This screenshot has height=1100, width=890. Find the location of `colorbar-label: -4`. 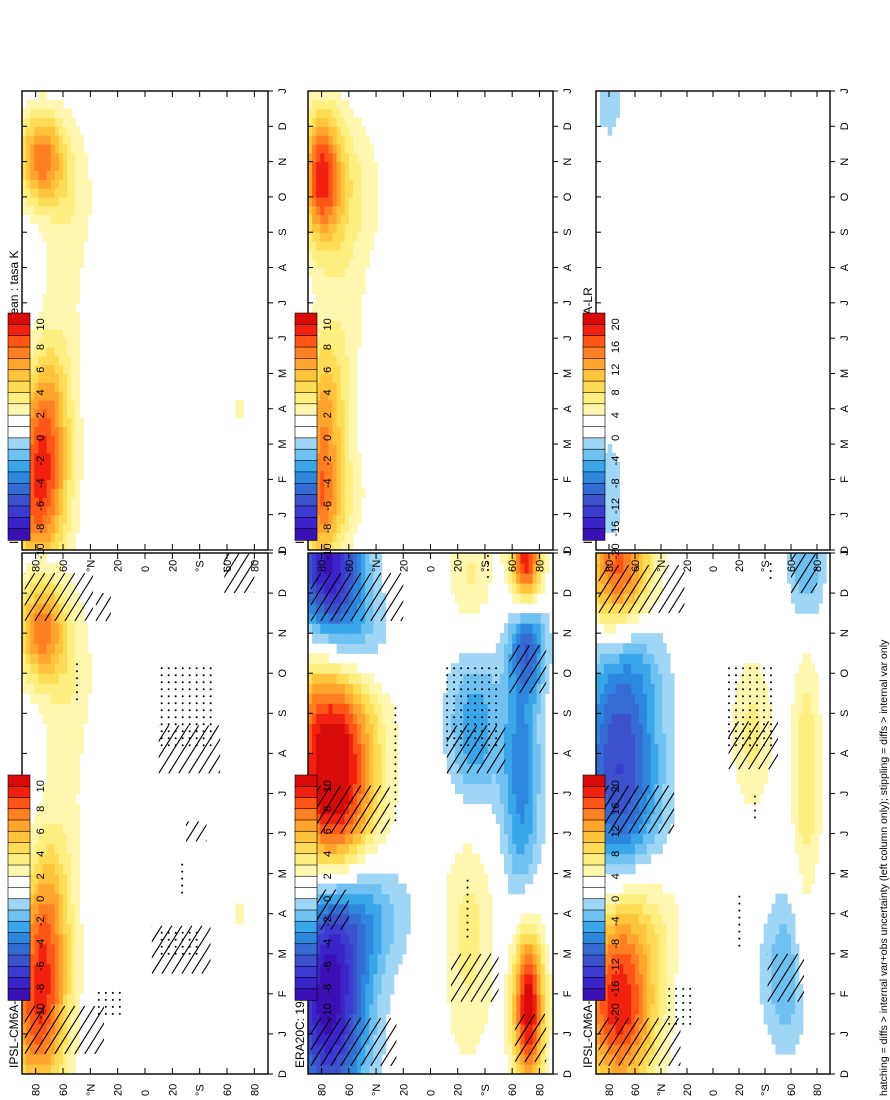

colorbar-label: -4 is located at coordinates (328, 944).